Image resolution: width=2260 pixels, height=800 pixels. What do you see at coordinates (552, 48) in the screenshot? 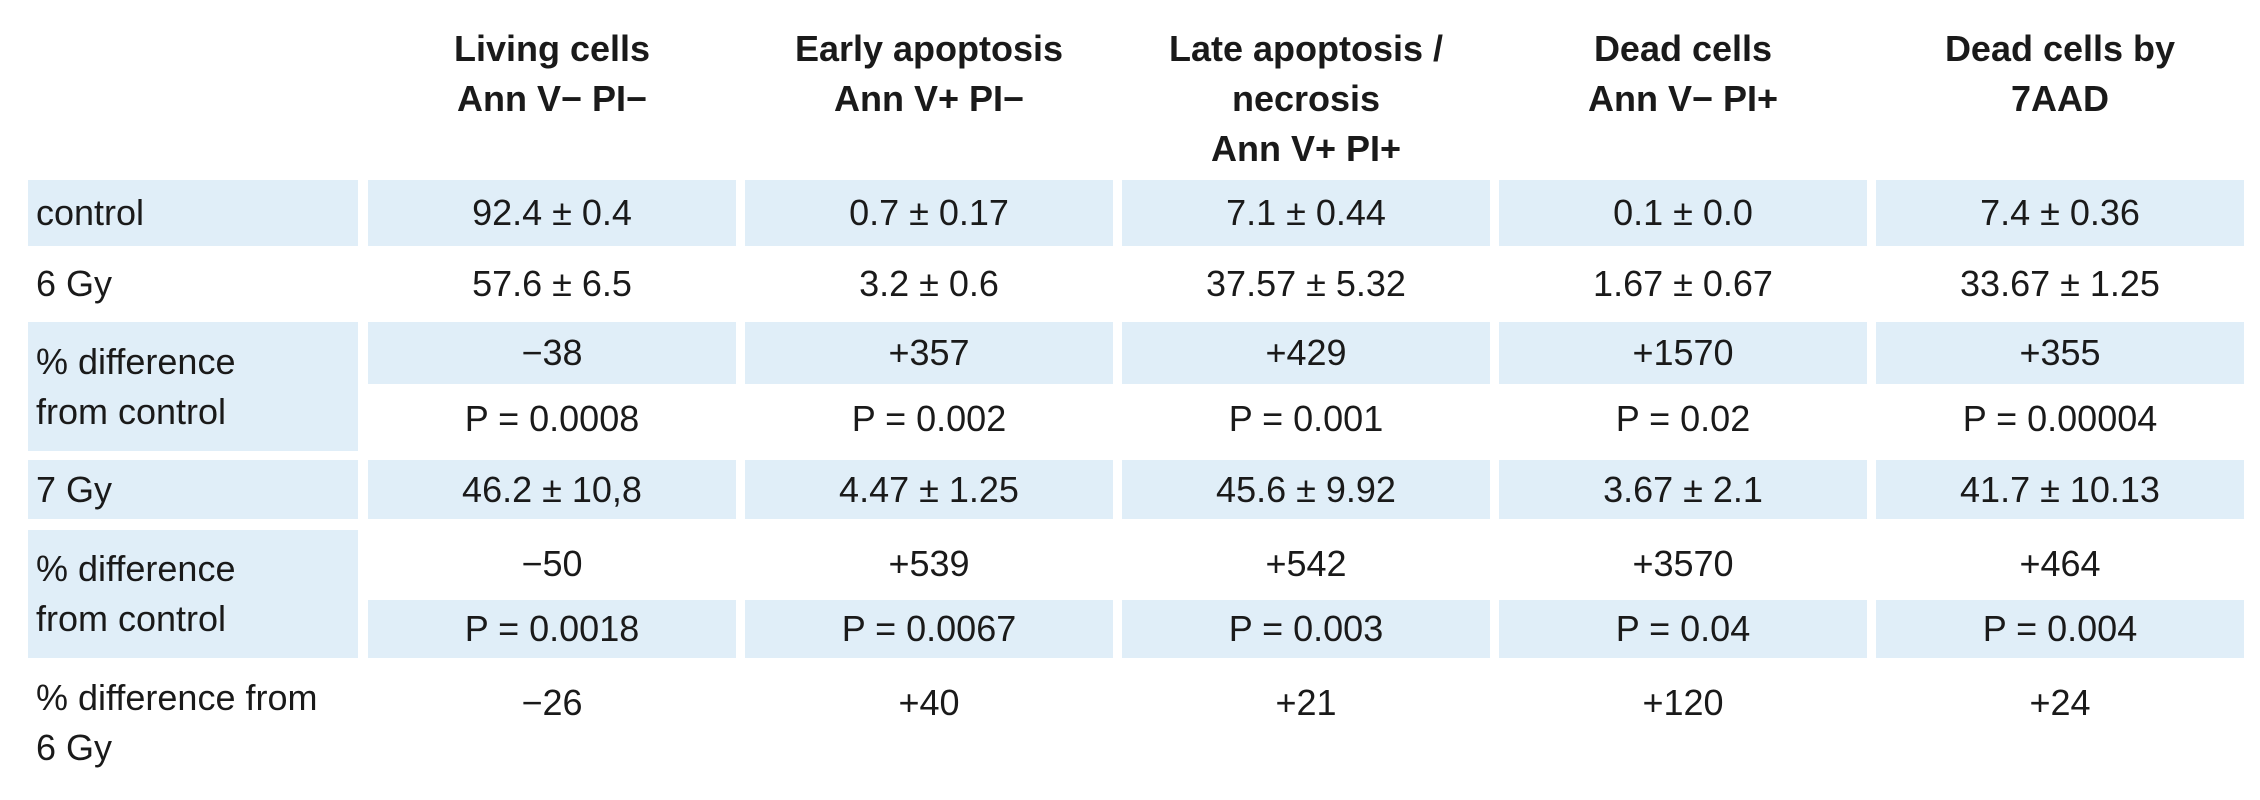
I see `column-header-line: Living cells` at bounding box center [552, 48].